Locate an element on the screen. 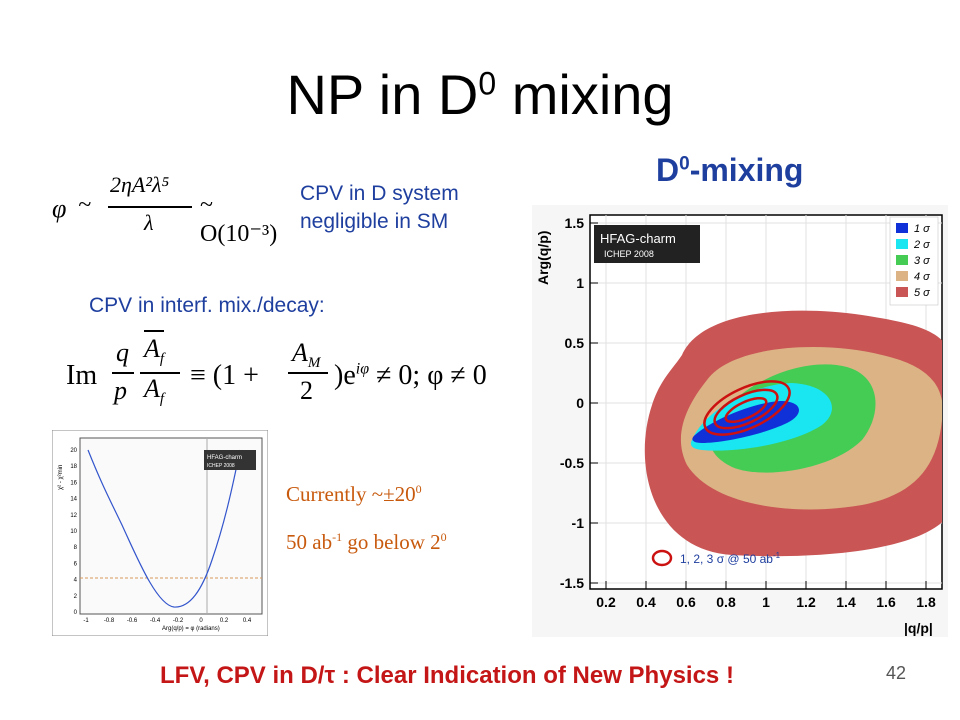 This screenshot has width=960, height=720. formula-im: Im is located at coordinates (82, 375).